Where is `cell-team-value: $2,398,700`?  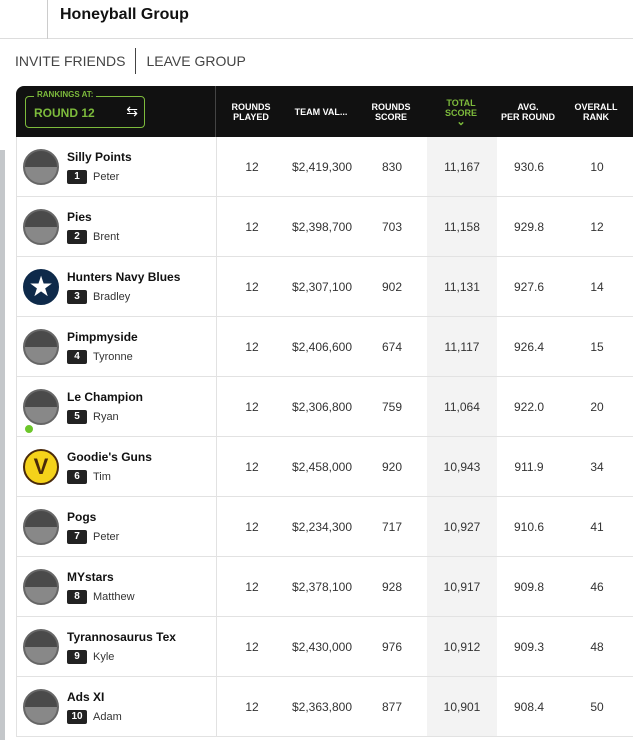 cell-team-value: $2,398,700 is located at coordinates (322, 226).